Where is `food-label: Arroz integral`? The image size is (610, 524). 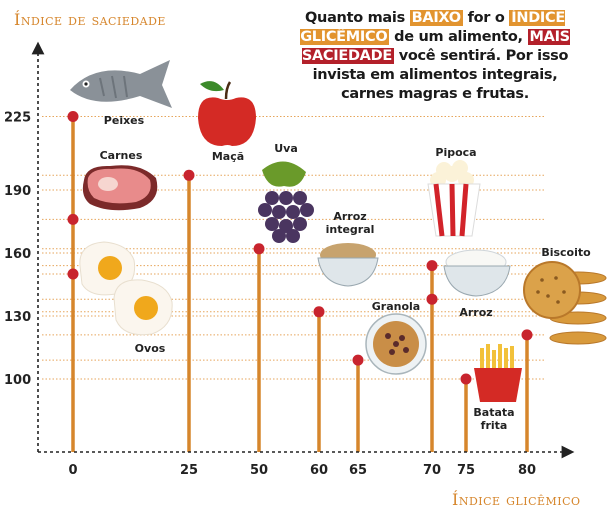
food-label: Arroz integral is located at coordinates (350, 223).